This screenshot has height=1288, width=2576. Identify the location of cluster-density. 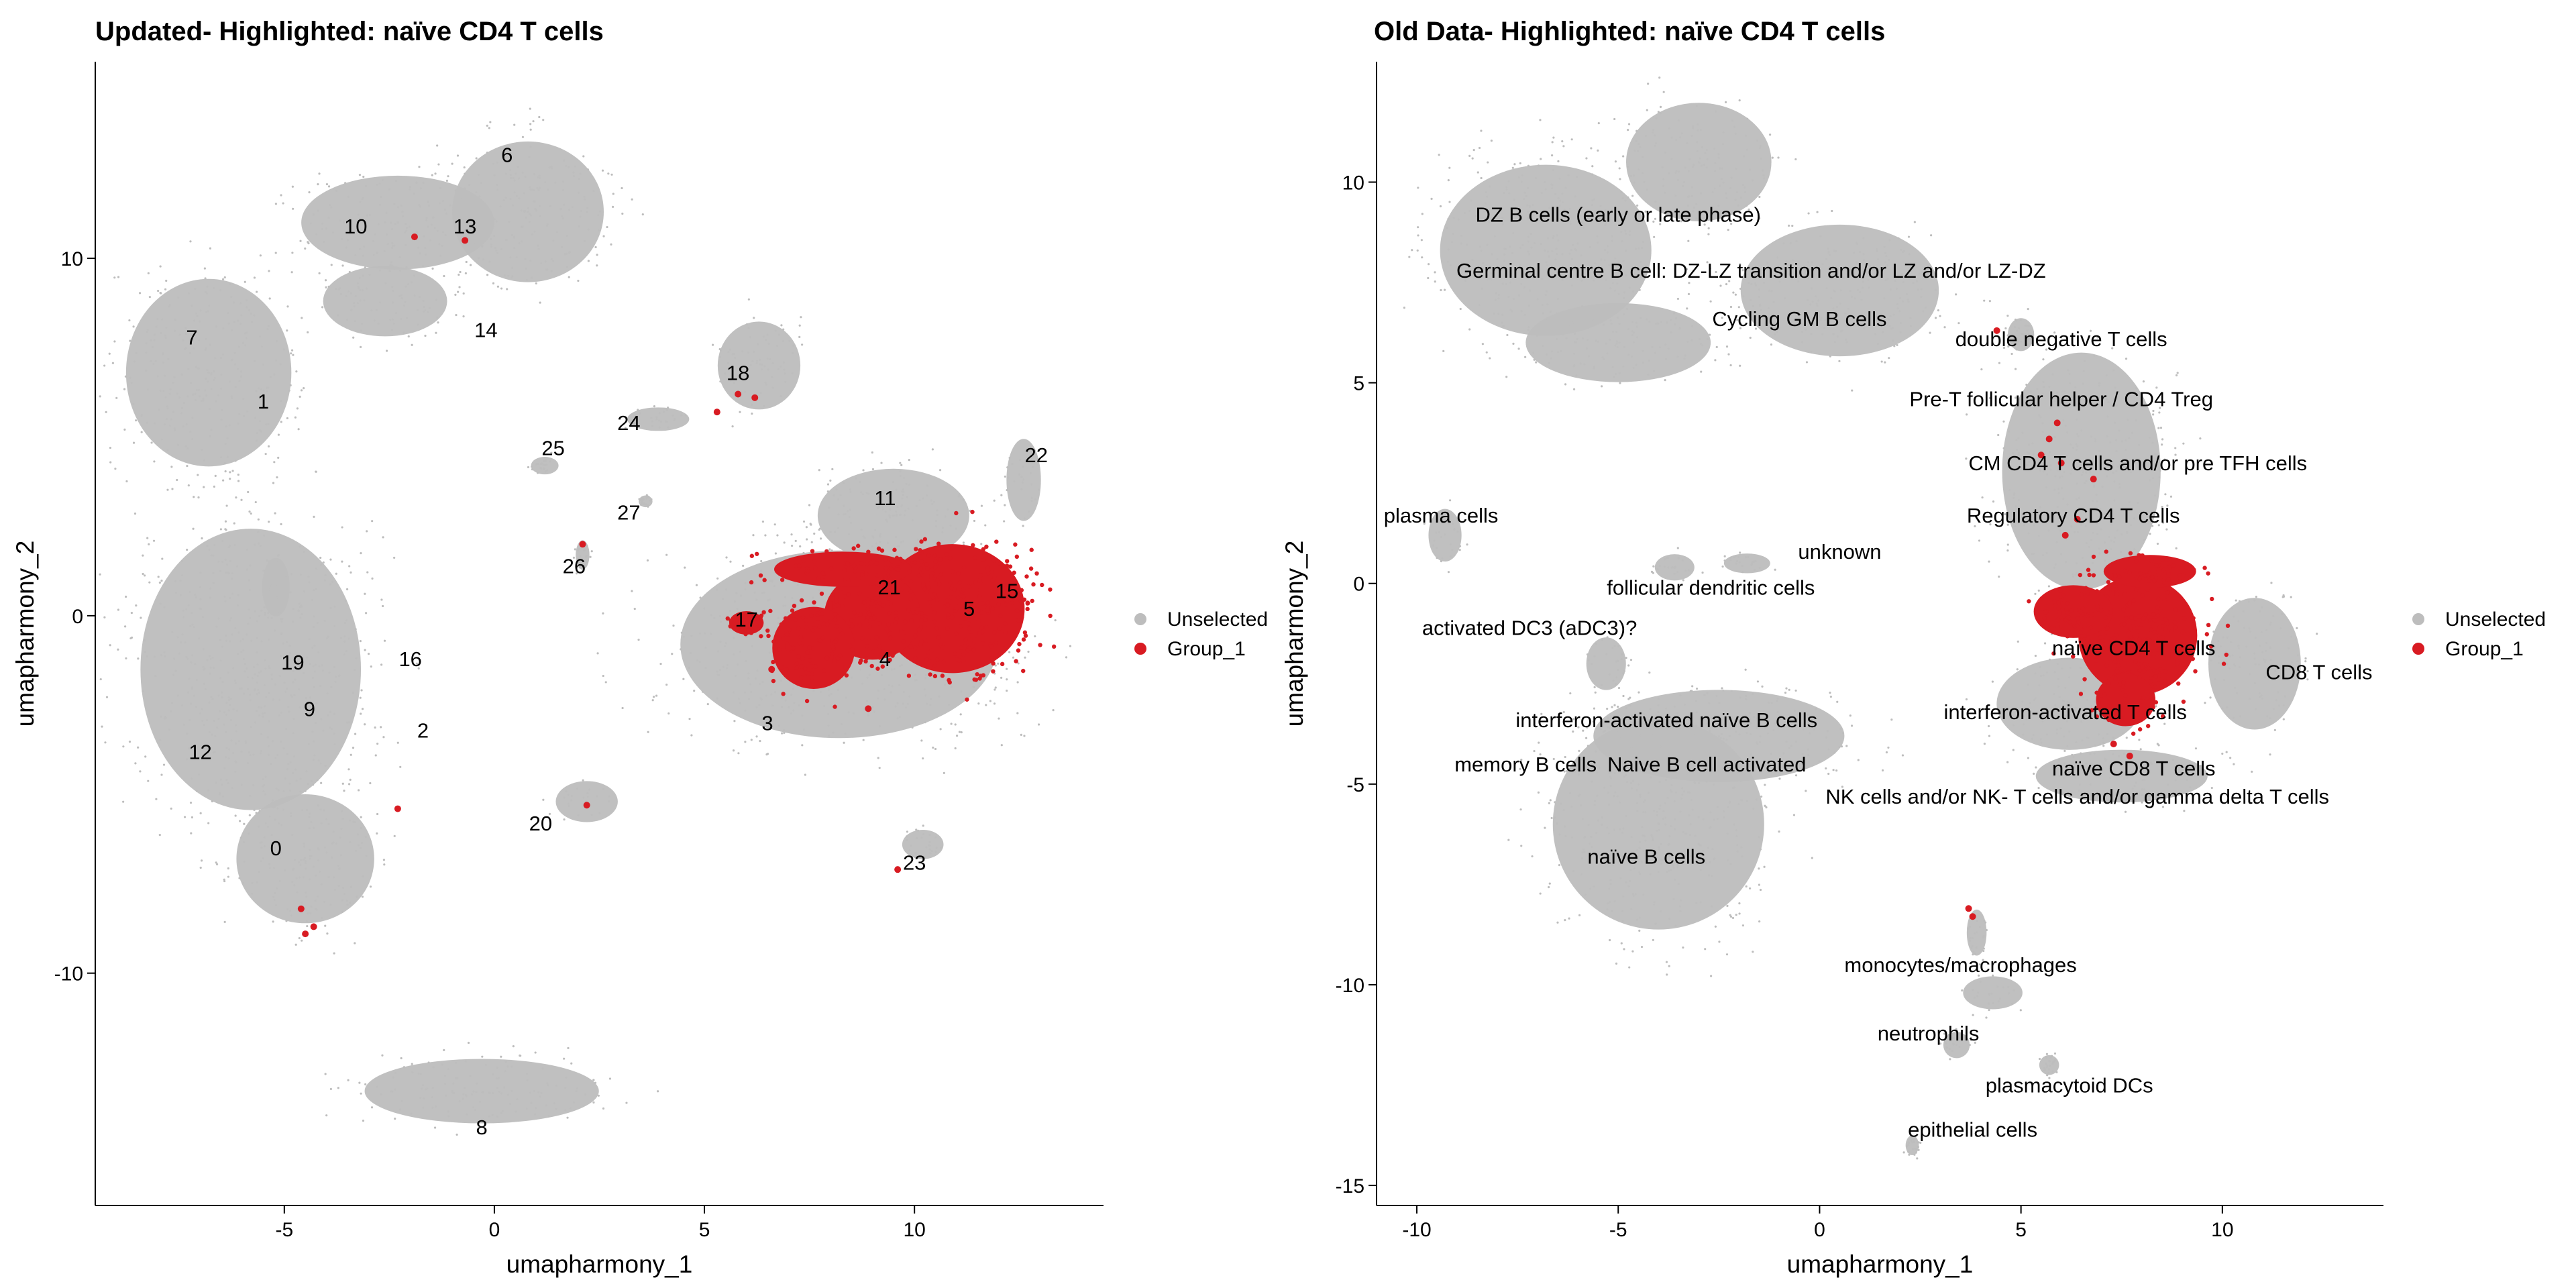
(759, 365).